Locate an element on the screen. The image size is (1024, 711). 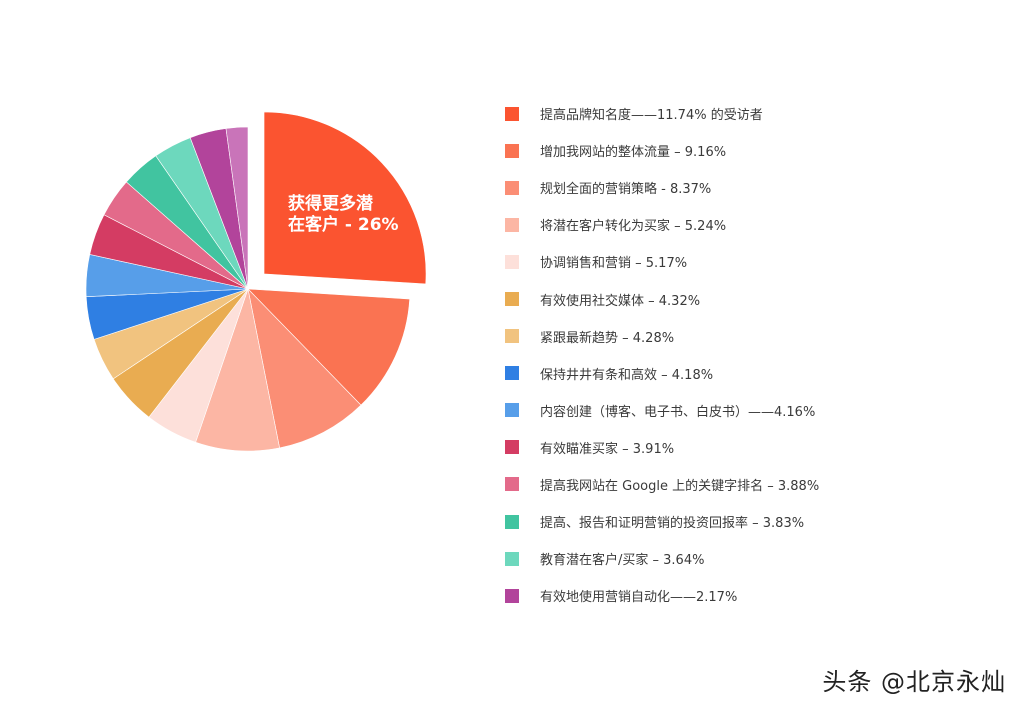
exploded-slice-label: 获得更多潜 在客户 - 26% is located at coordinates (353, 215).